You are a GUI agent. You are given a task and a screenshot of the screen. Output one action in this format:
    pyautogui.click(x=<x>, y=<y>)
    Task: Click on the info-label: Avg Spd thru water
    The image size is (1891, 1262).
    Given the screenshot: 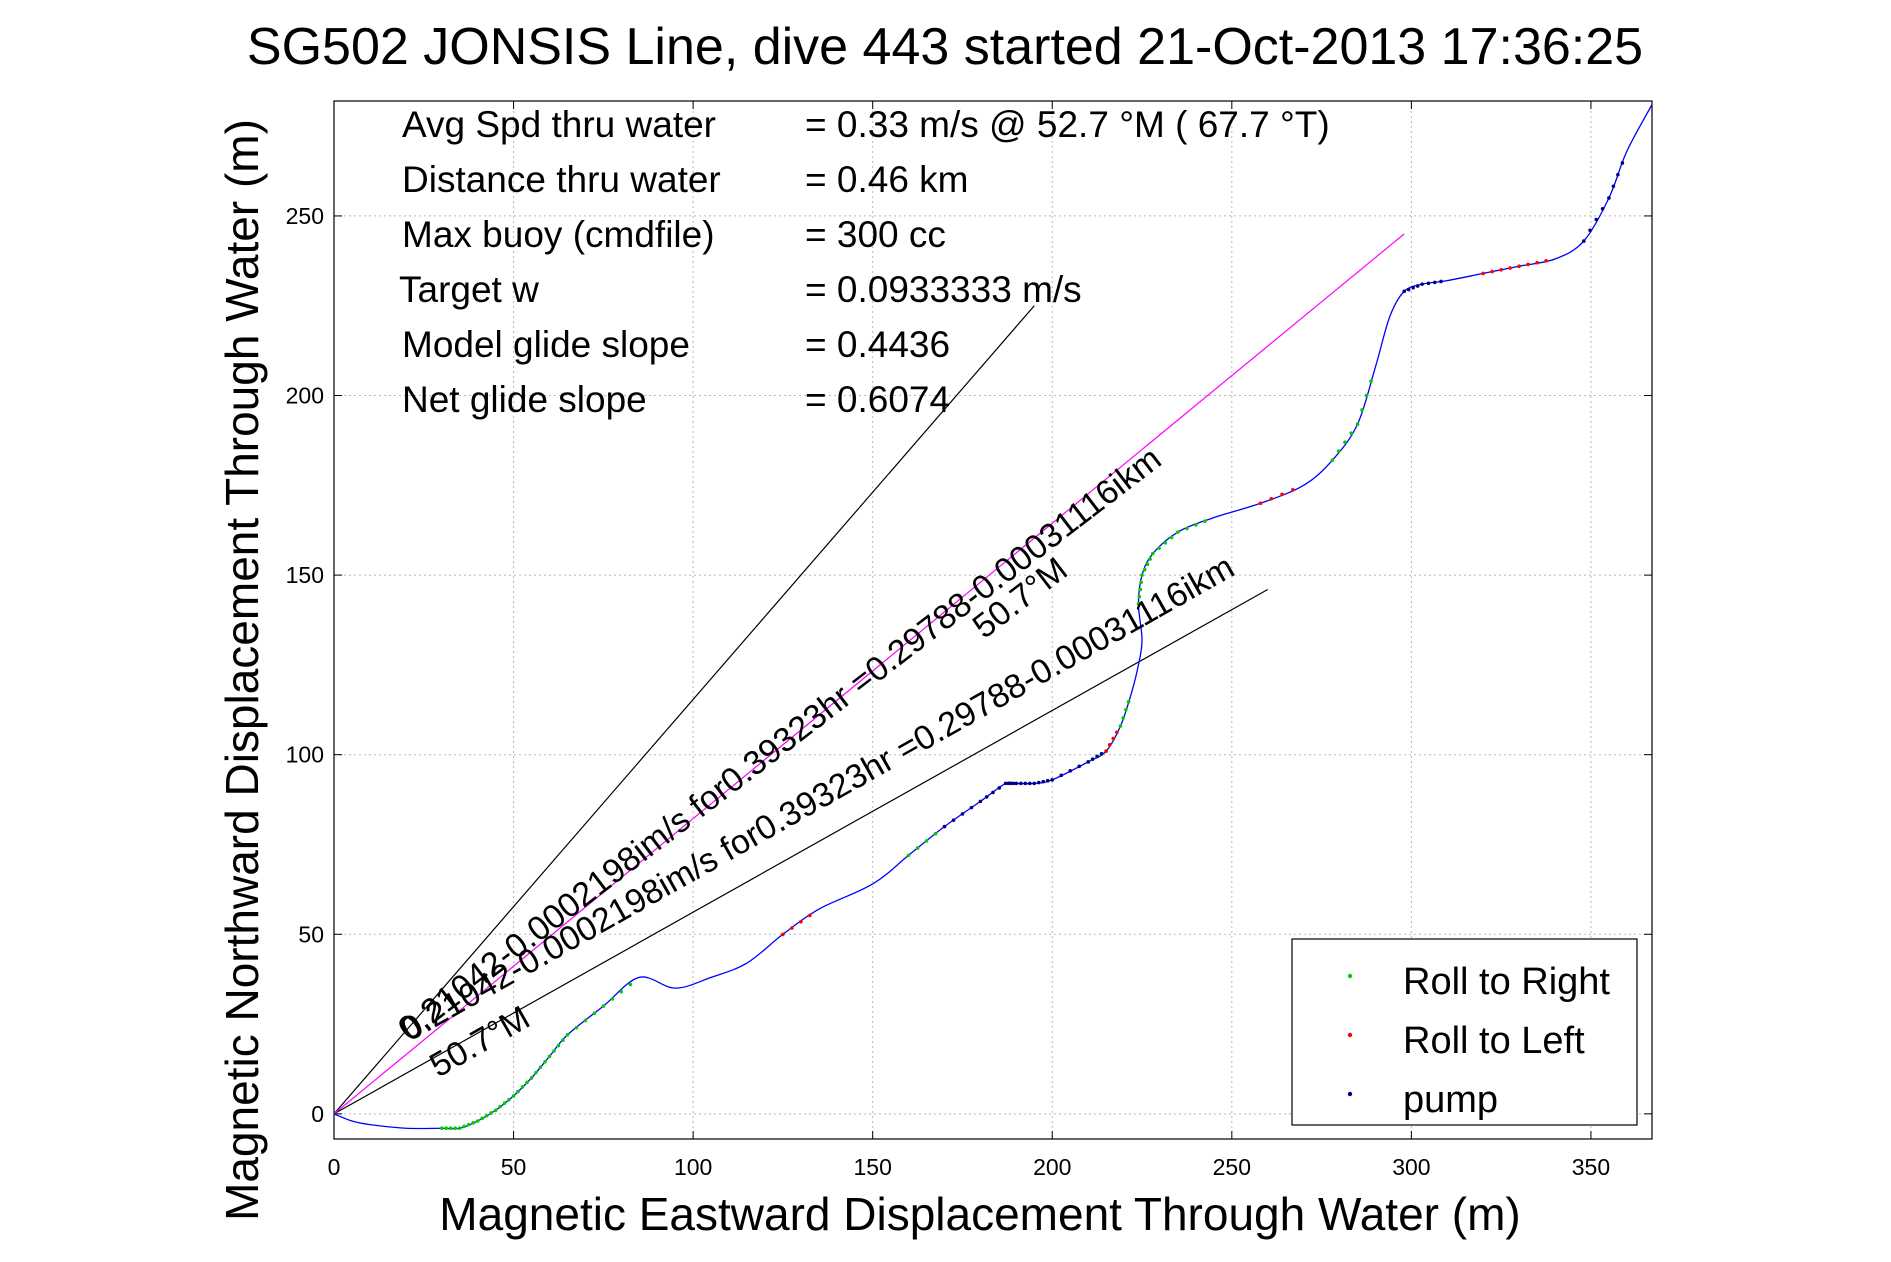 What is the action you would take?
    pyautogui.click(x=559, y=124)
    